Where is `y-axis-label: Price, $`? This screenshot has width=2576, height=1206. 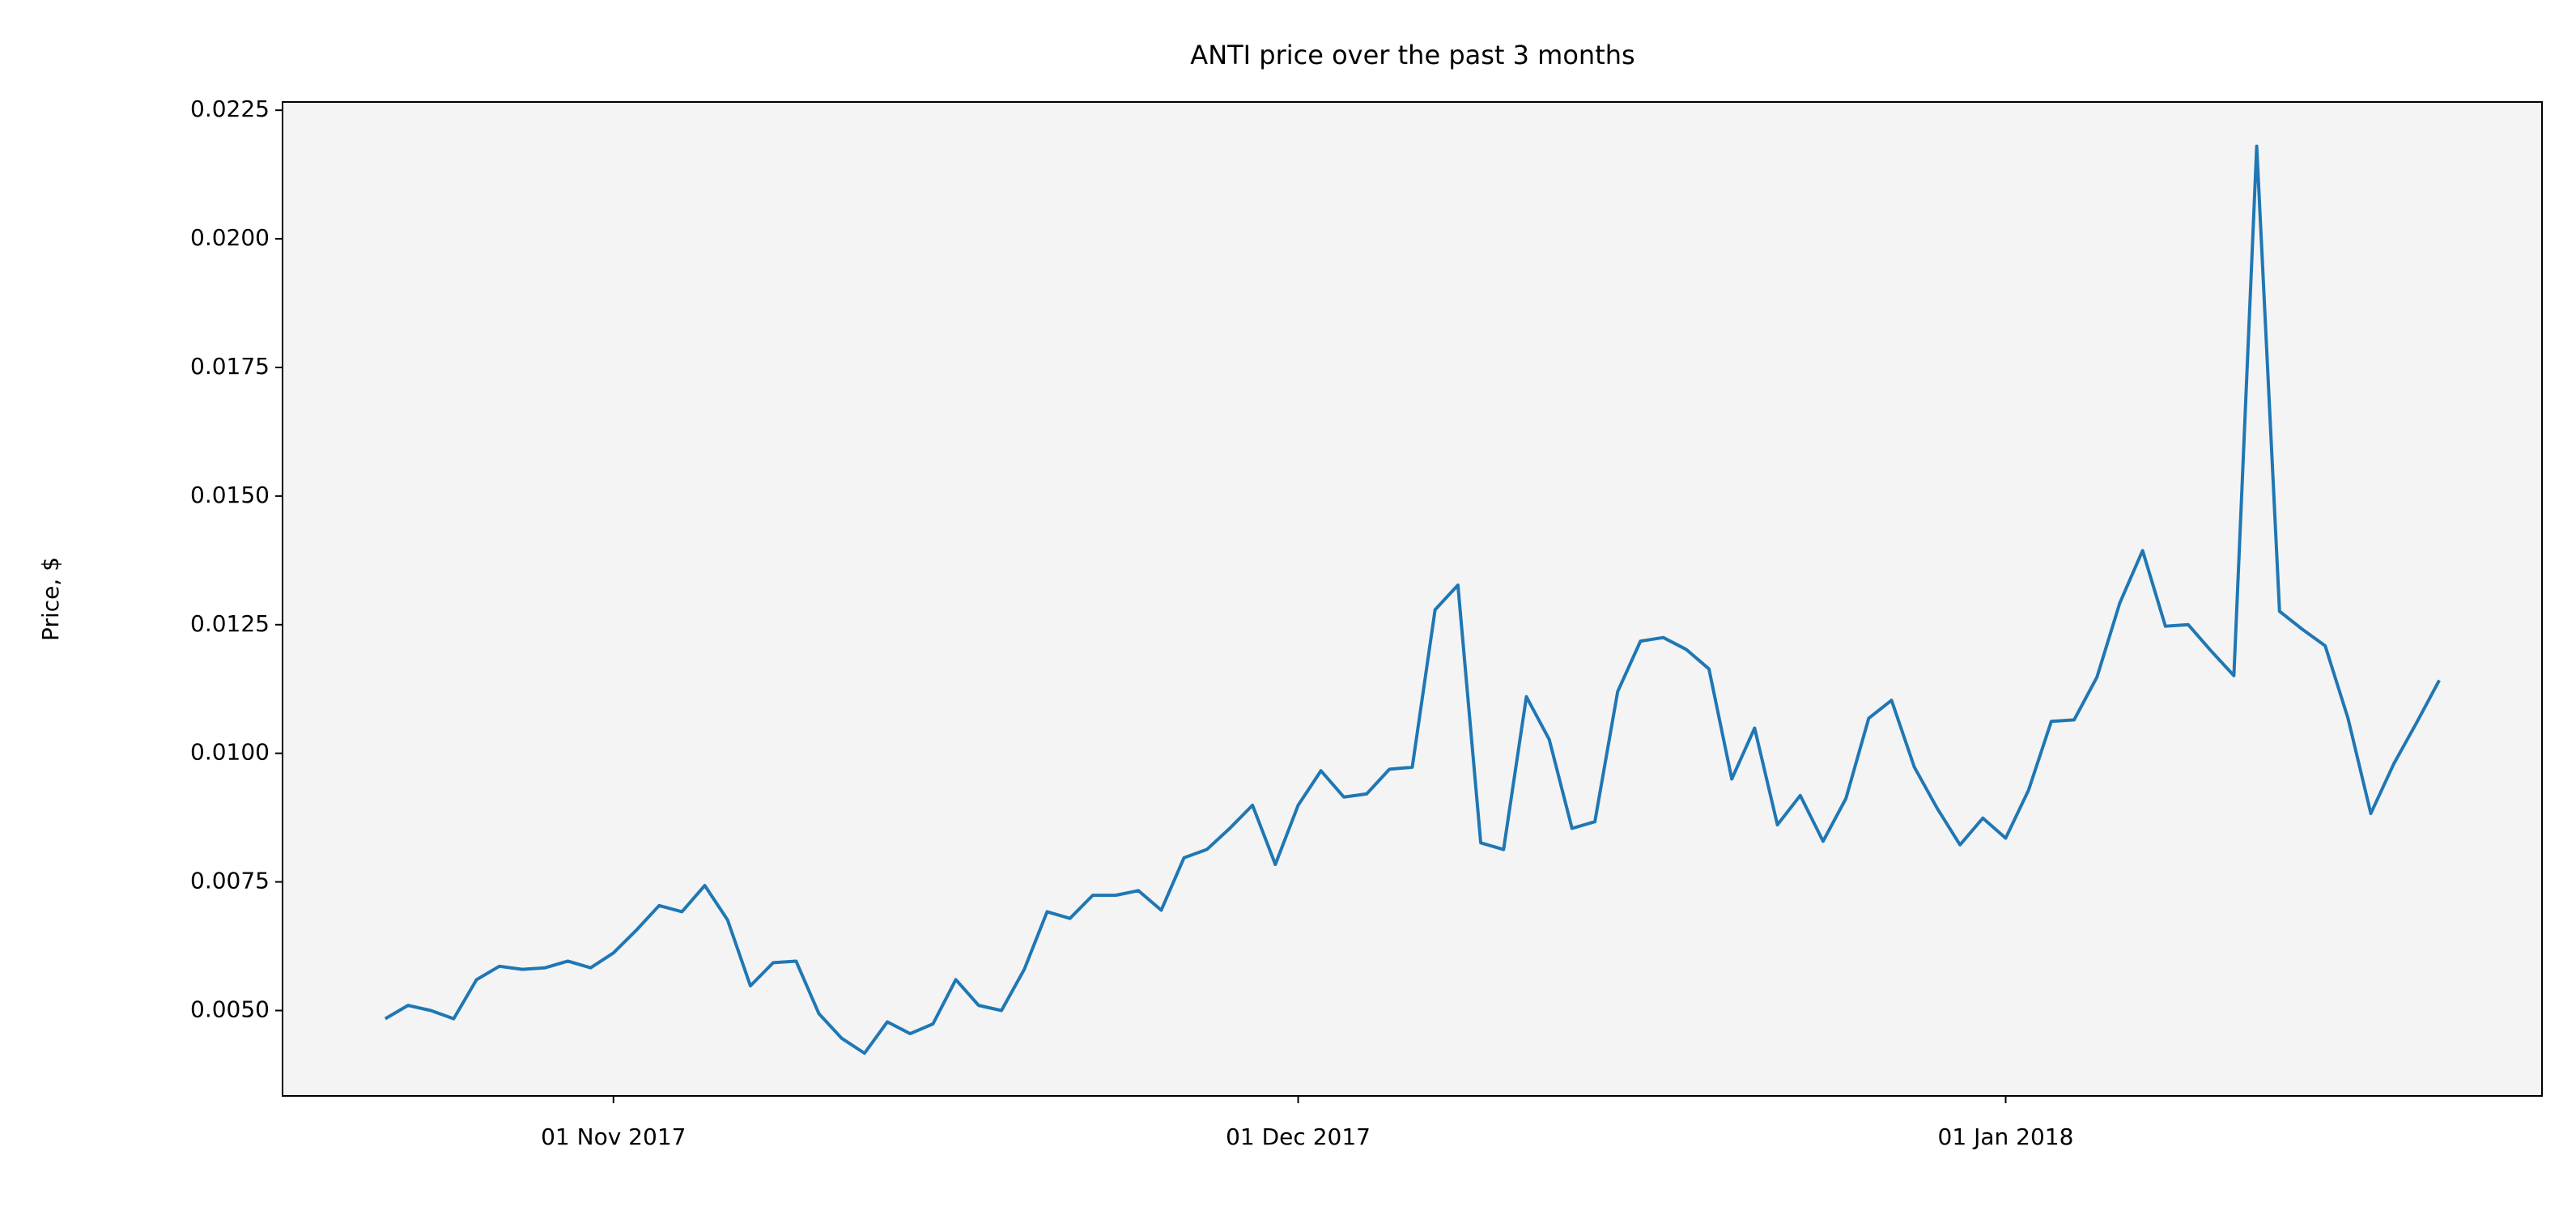
y-axis-label: Price, $ is located at coordinates (51, 599).